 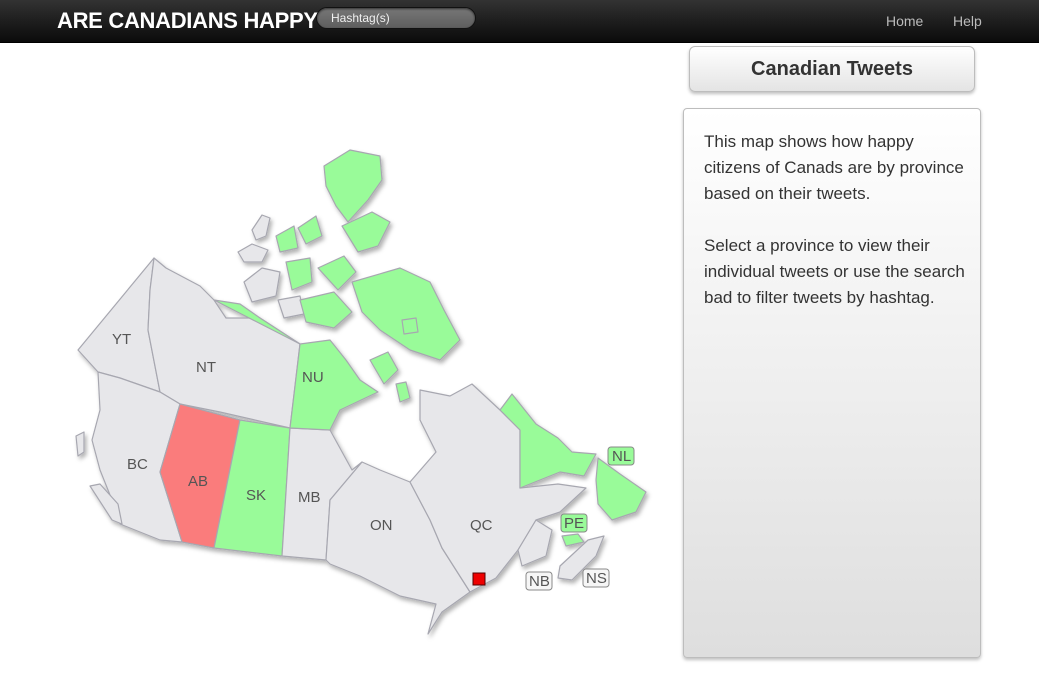 I want to click on newfoundland-island, so click(x=621, y=489).